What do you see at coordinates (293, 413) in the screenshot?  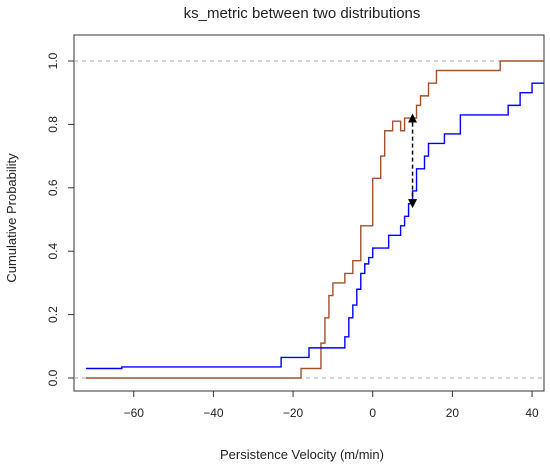 I see `x-tick-label: −20` at bounding box center [293, 413].